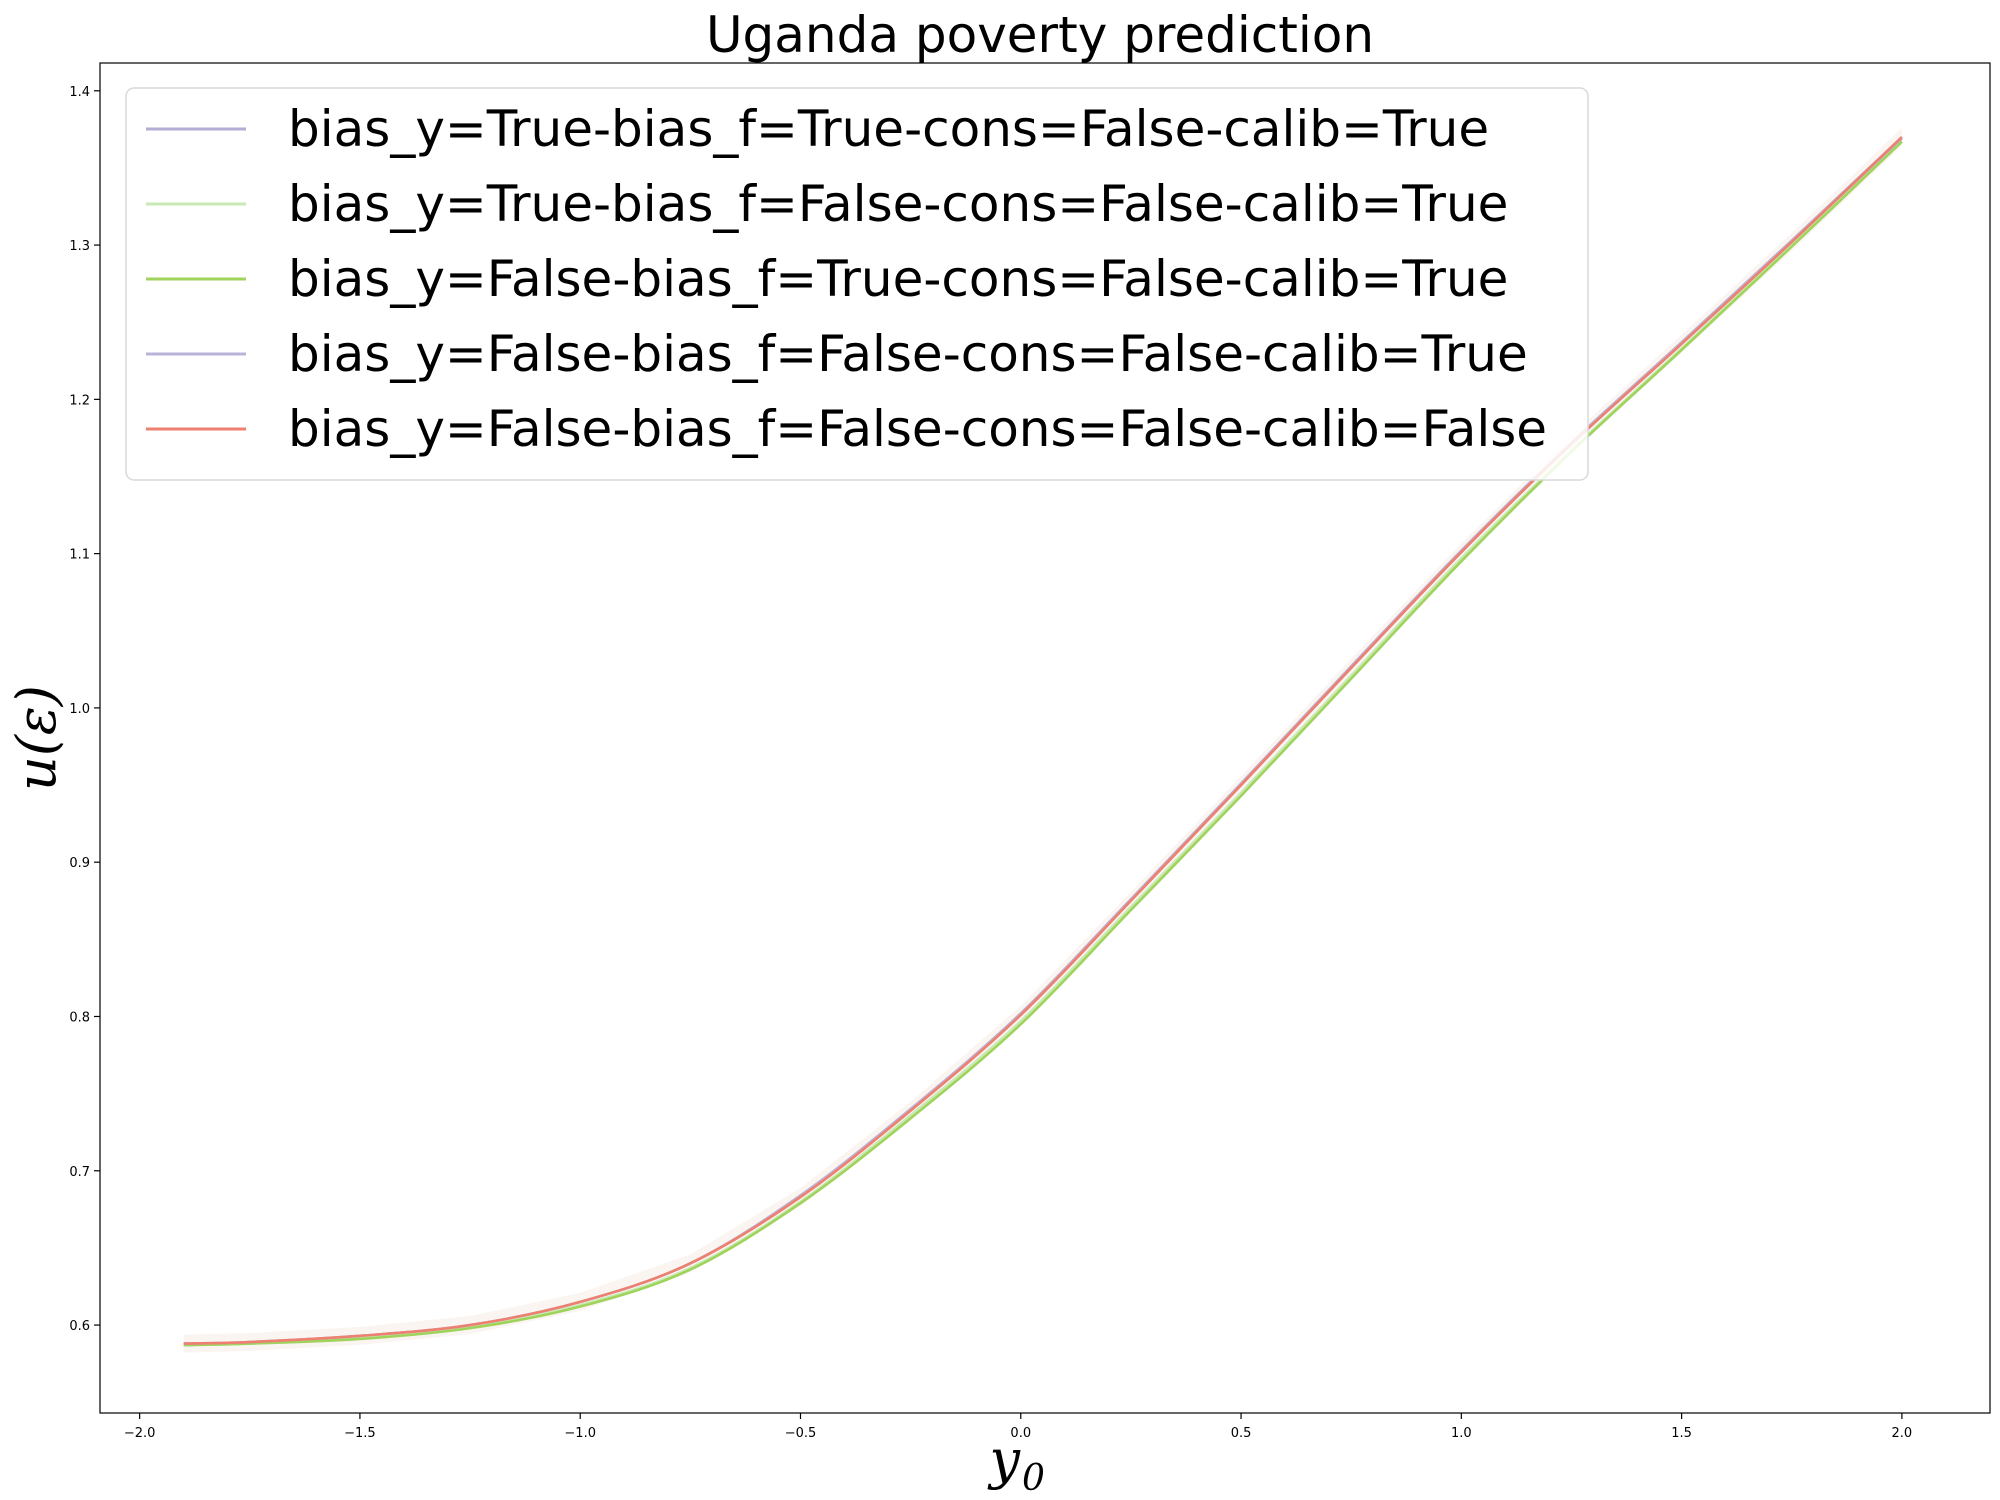 The height and width of the screenshot is (1500, 2000). What do you see at coordinates (79, 863) in the screenshot?
I see `y-tick-label: 0.9` at bounding box center [79, 863].